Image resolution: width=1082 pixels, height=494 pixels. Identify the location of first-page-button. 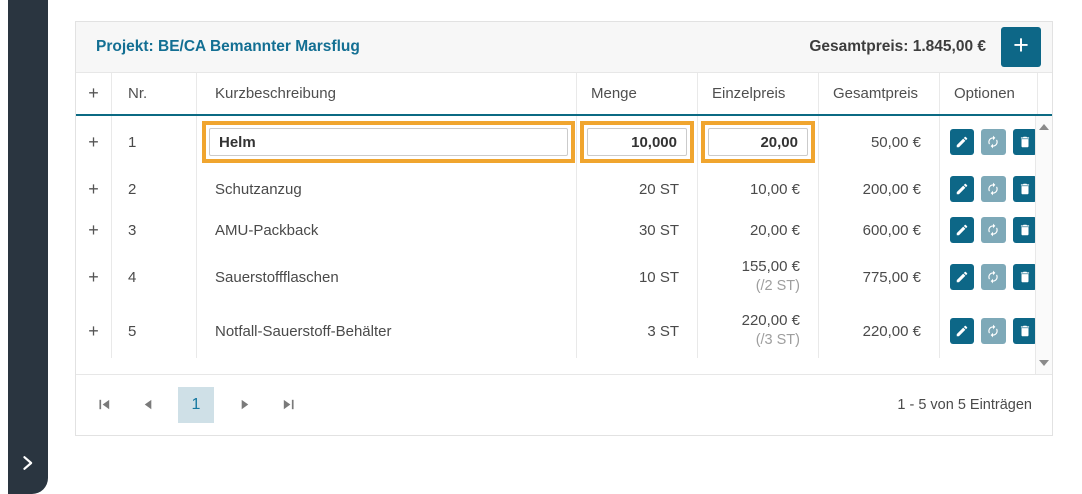
(104, 405).